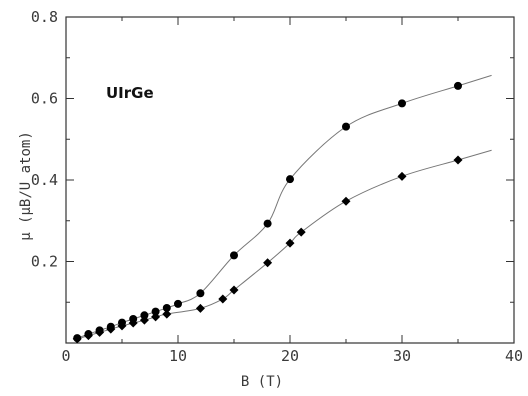 This screenshot has height=396, width=528. What do you see at coordinates (44, 262) in the screenshot?
I see `y-tick-label: 0.2` at bounding box center [44, 262].